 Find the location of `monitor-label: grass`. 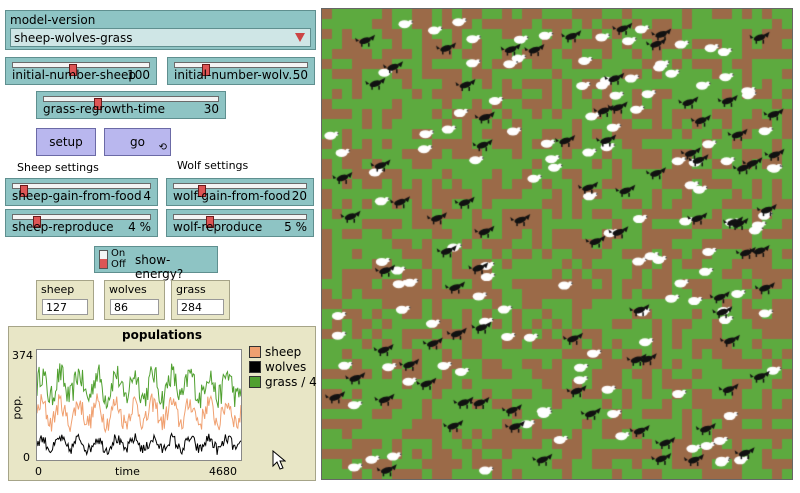

monitor-label: grass is located at coordinates (191, 289).